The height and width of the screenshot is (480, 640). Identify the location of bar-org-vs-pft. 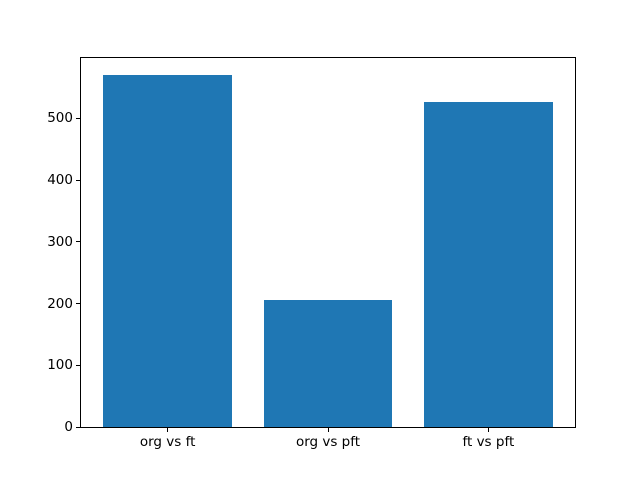
(328, 363).